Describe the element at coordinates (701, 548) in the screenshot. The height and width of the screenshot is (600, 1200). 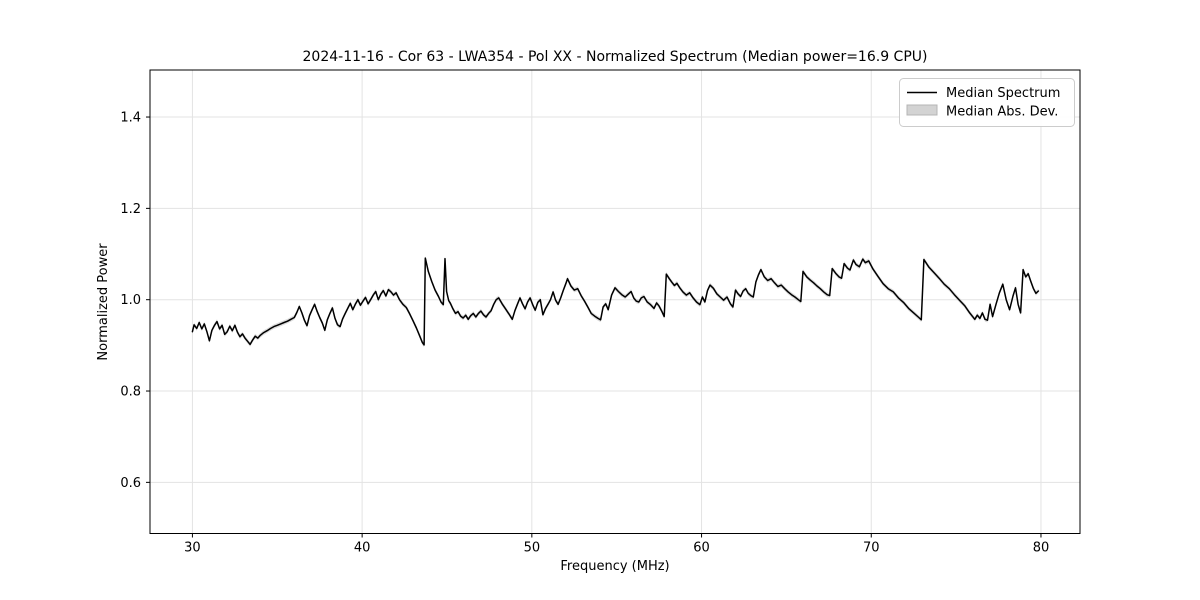
I see `x-tick-label: 60` at that location.